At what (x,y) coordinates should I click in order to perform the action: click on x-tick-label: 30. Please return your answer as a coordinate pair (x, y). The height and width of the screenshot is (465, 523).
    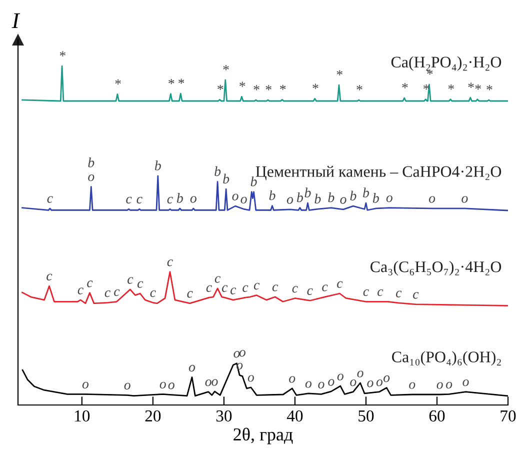
    Looking at the image, I should click on (224, 416).